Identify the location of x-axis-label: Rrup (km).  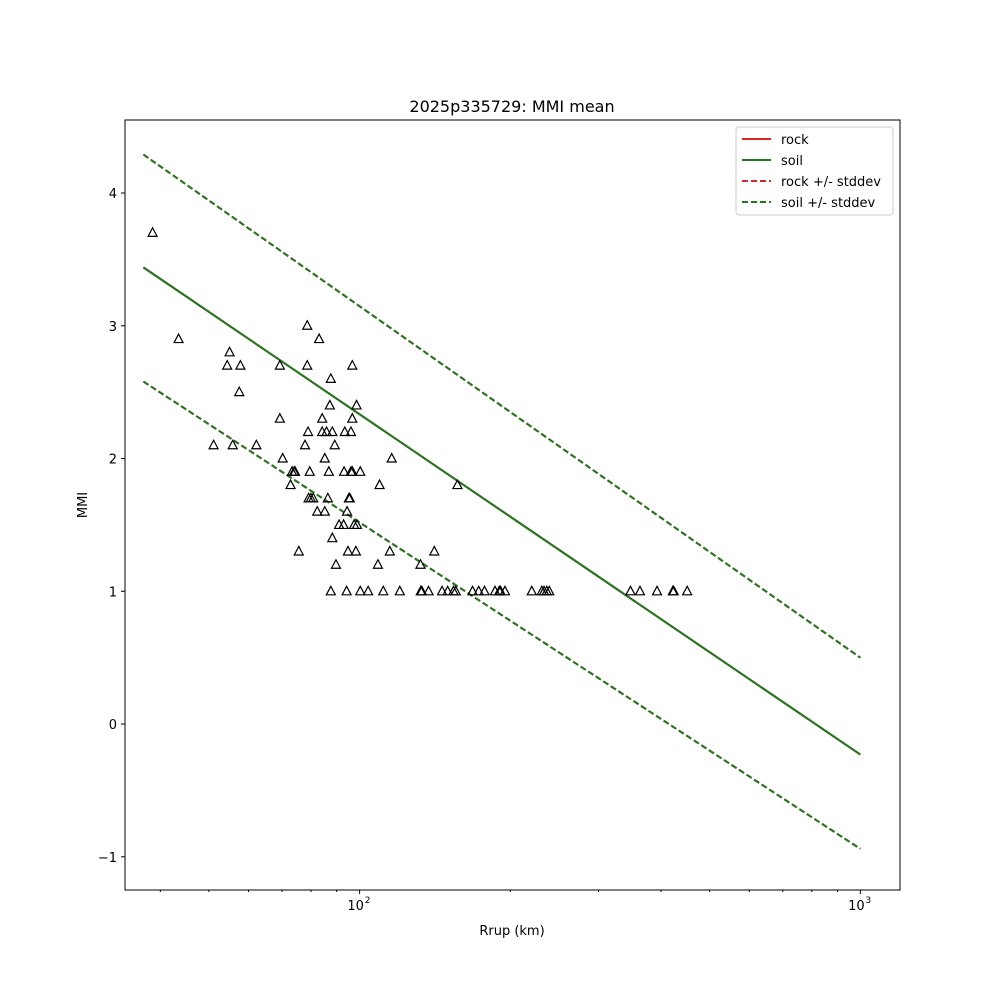
(511, 931).